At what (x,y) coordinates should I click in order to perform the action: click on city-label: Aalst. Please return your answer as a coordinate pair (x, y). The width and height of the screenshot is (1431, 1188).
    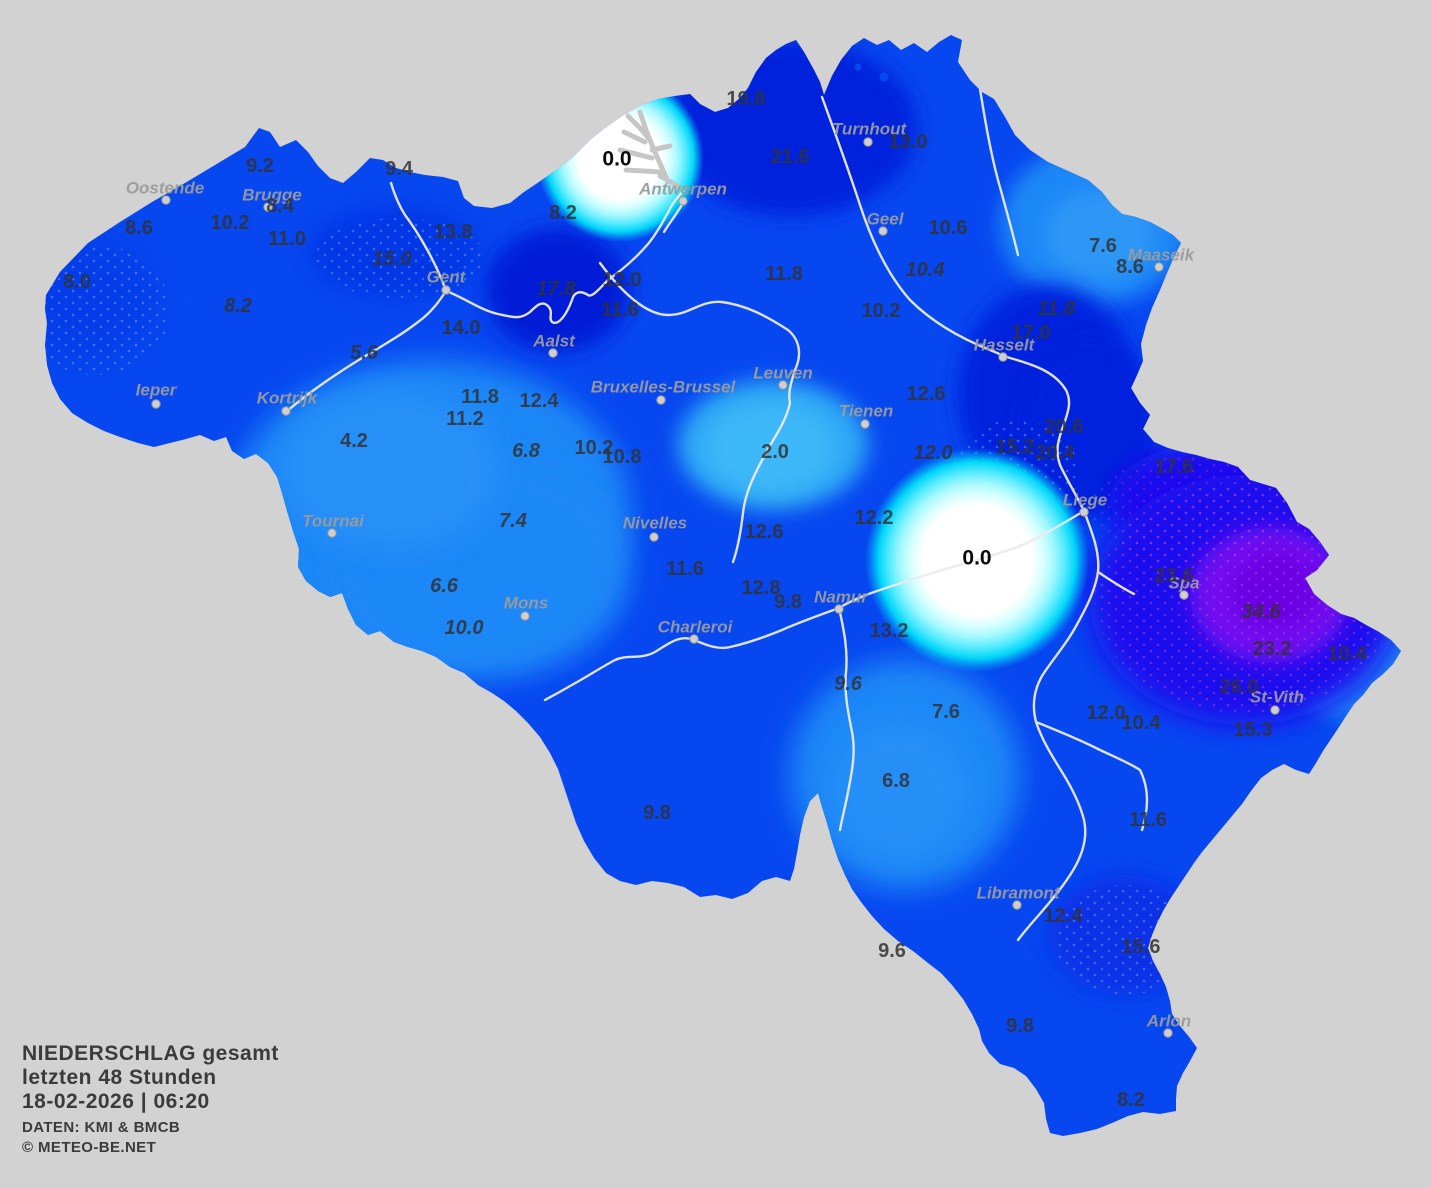
    Looking at the image, I should click on (554, 341).